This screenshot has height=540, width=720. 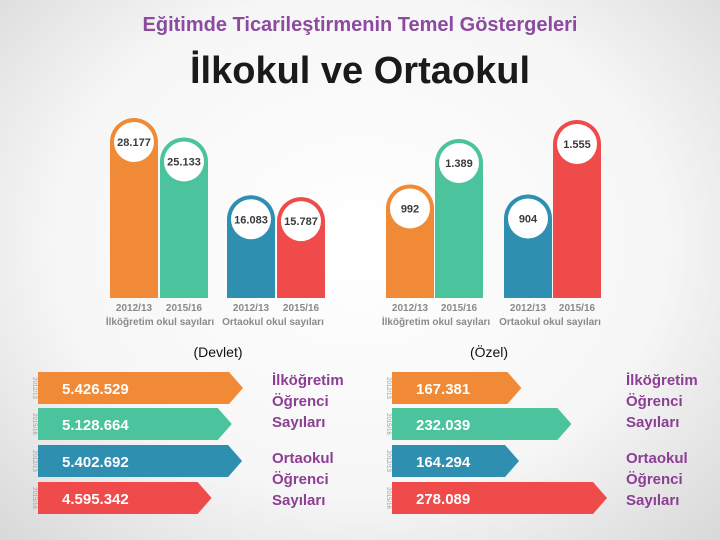 I want to click on bar-value-label: 1.555, so click(x=577, y=145).